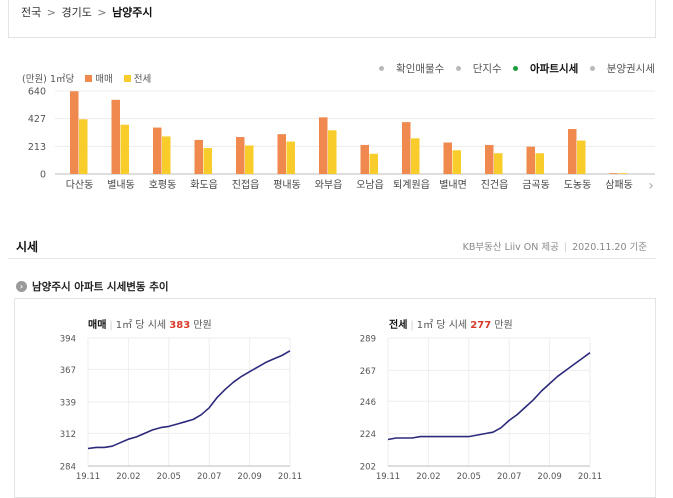  I want to click on bar-category-label: 화도읍, so click(204, 185).